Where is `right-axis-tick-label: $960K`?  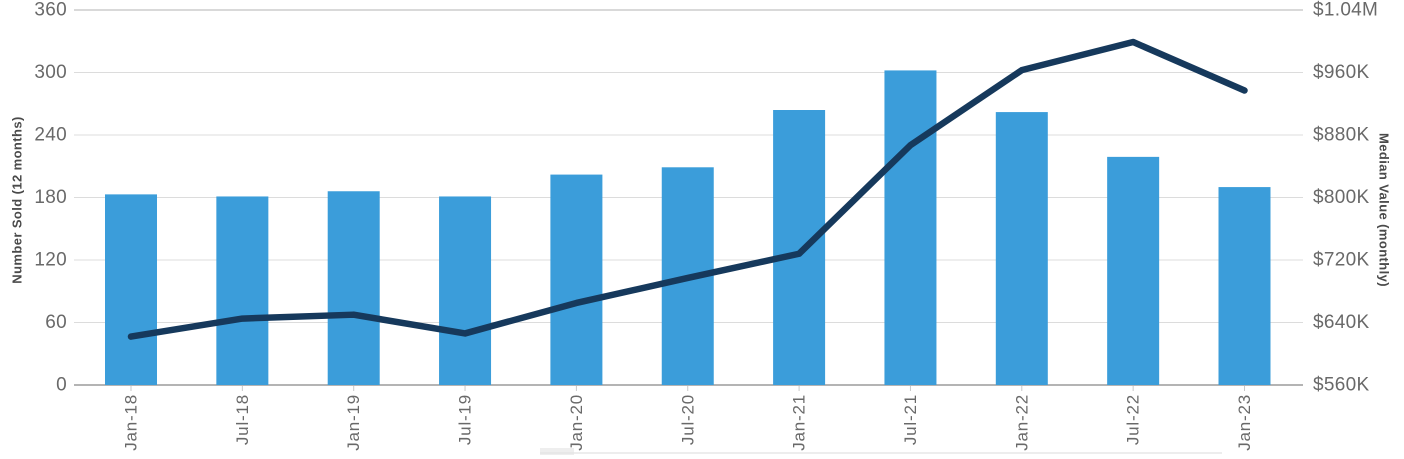
right-axis-tick-label: $960K is located at coordinates (1341, 72).